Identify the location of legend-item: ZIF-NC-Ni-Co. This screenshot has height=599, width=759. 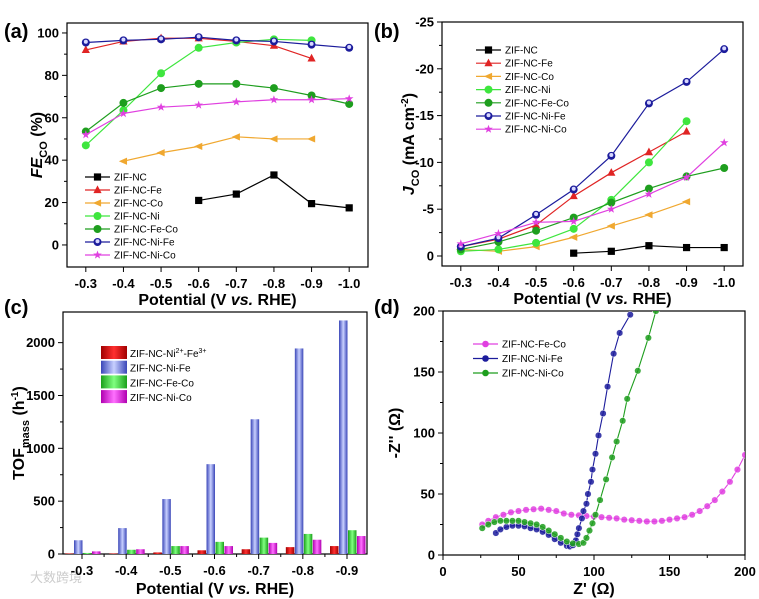
(146, 397).